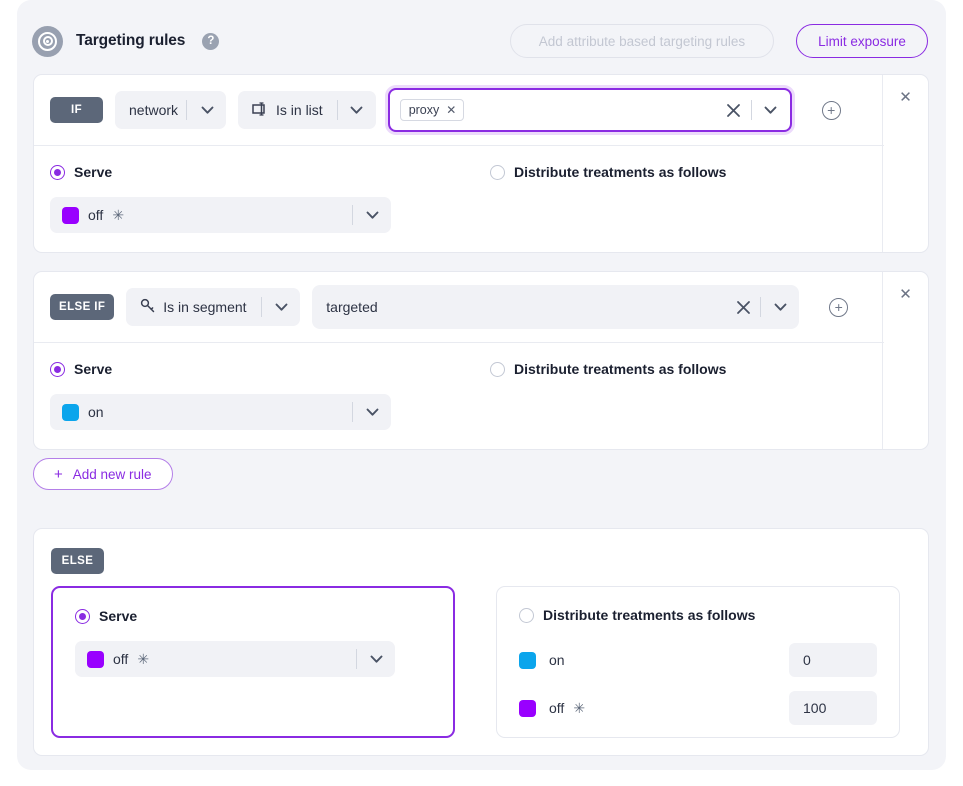 The width and height of the screenshot is (963, 786). I want to click on condition-row: IF network, so click(459, 110).